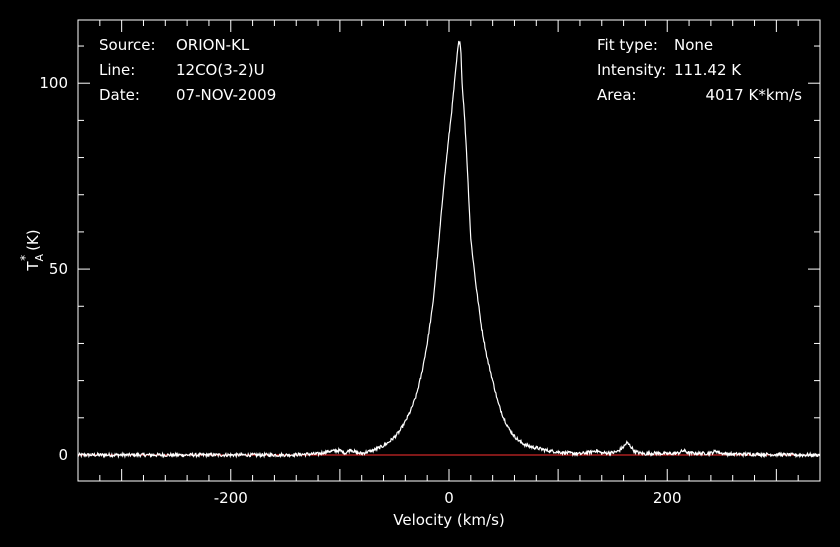 Image resolution: width=840 pixels, height=547 pixels. I want to click on line-label: Line:, so click(117, 70).